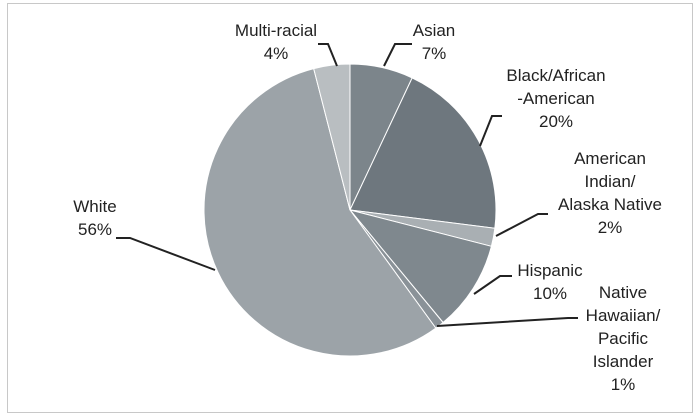 The height and width of the screenshot is (413, 697). Describe the element at coordinates (610, 227) in the screenshot. I see `slice-label-line: 2%` at that location.